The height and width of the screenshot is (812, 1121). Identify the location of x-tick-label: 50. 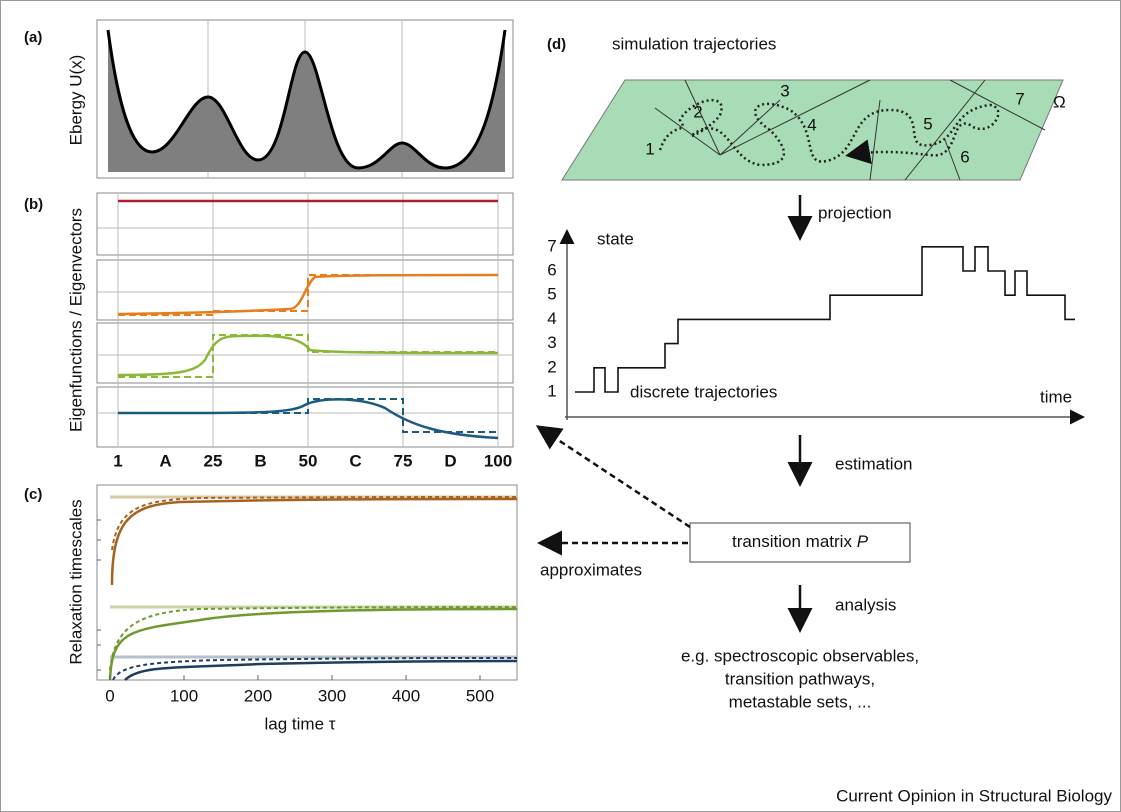
(308, 460).